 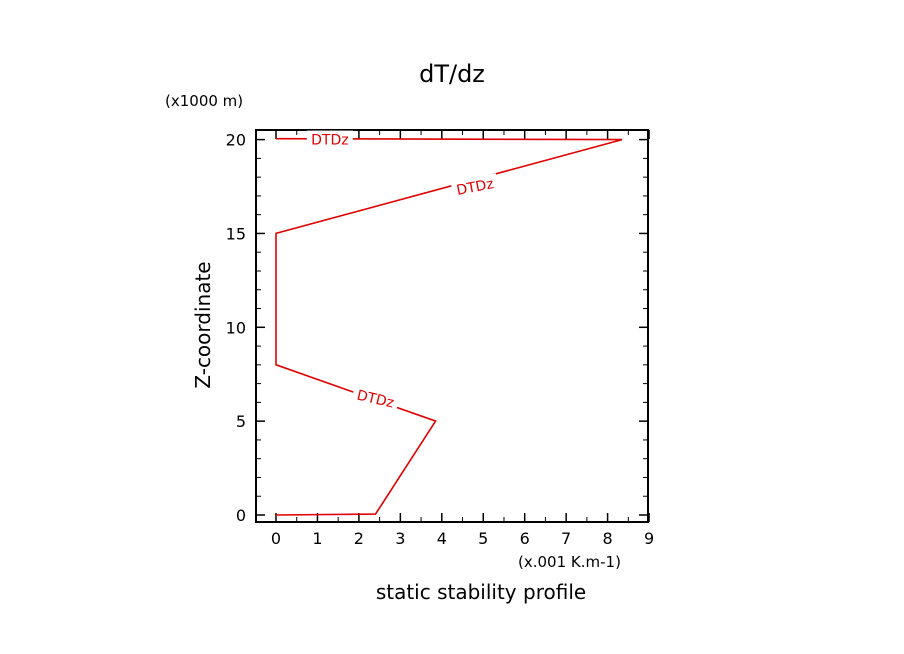 I want to click on y-unit-label: (x1000 m), so click(x=204, y=101).